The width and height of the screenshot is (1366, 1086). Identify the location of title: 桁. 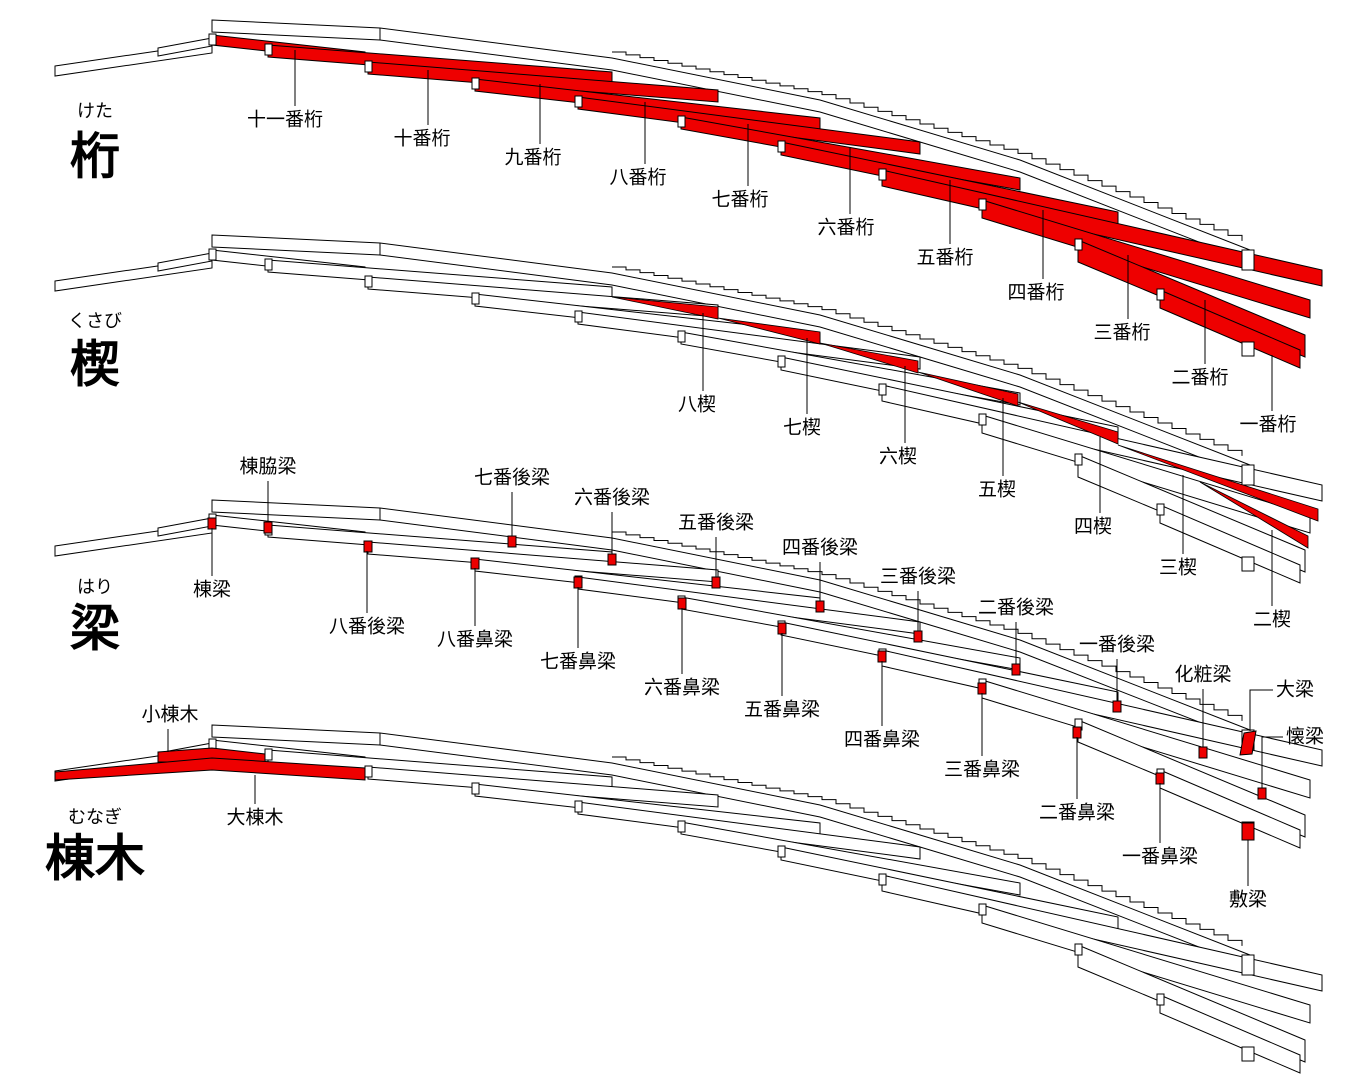
(95, 157).